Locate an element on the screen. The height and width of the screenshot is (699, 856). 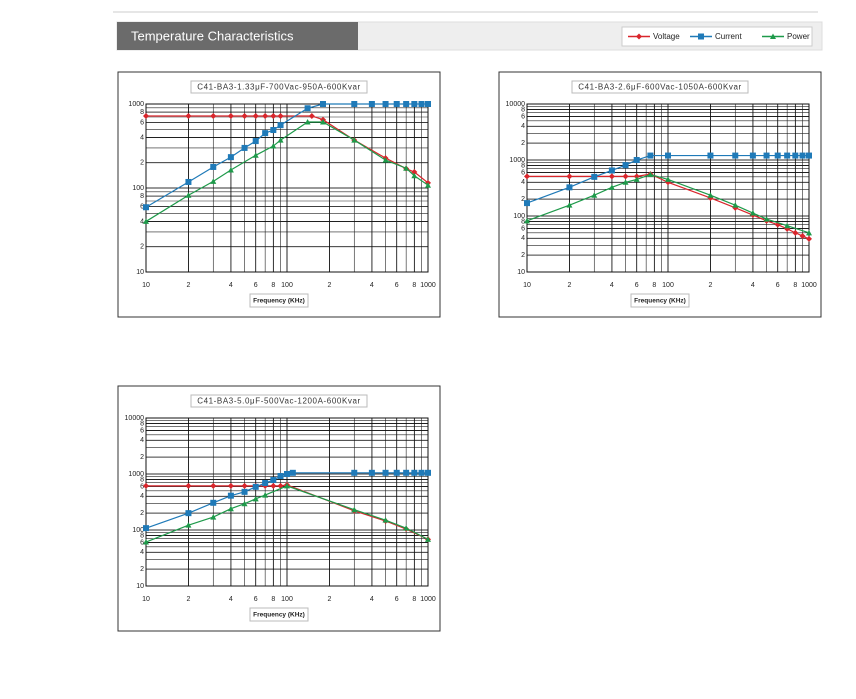
plot-frame is located at coordinates (287, 188).